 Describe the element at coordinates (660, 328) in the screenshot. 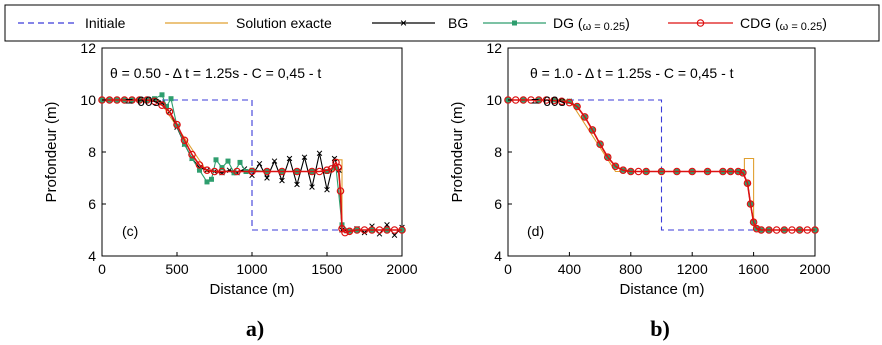

I see `panel-sublabel: b)` at that location.